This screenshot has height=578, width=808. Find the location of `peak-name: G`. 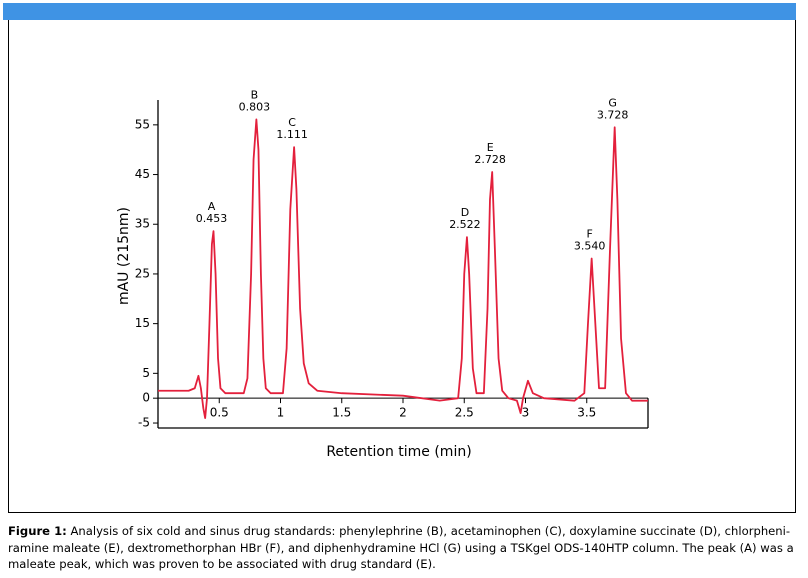

peak-name: G is located at coordinates (612, 102).